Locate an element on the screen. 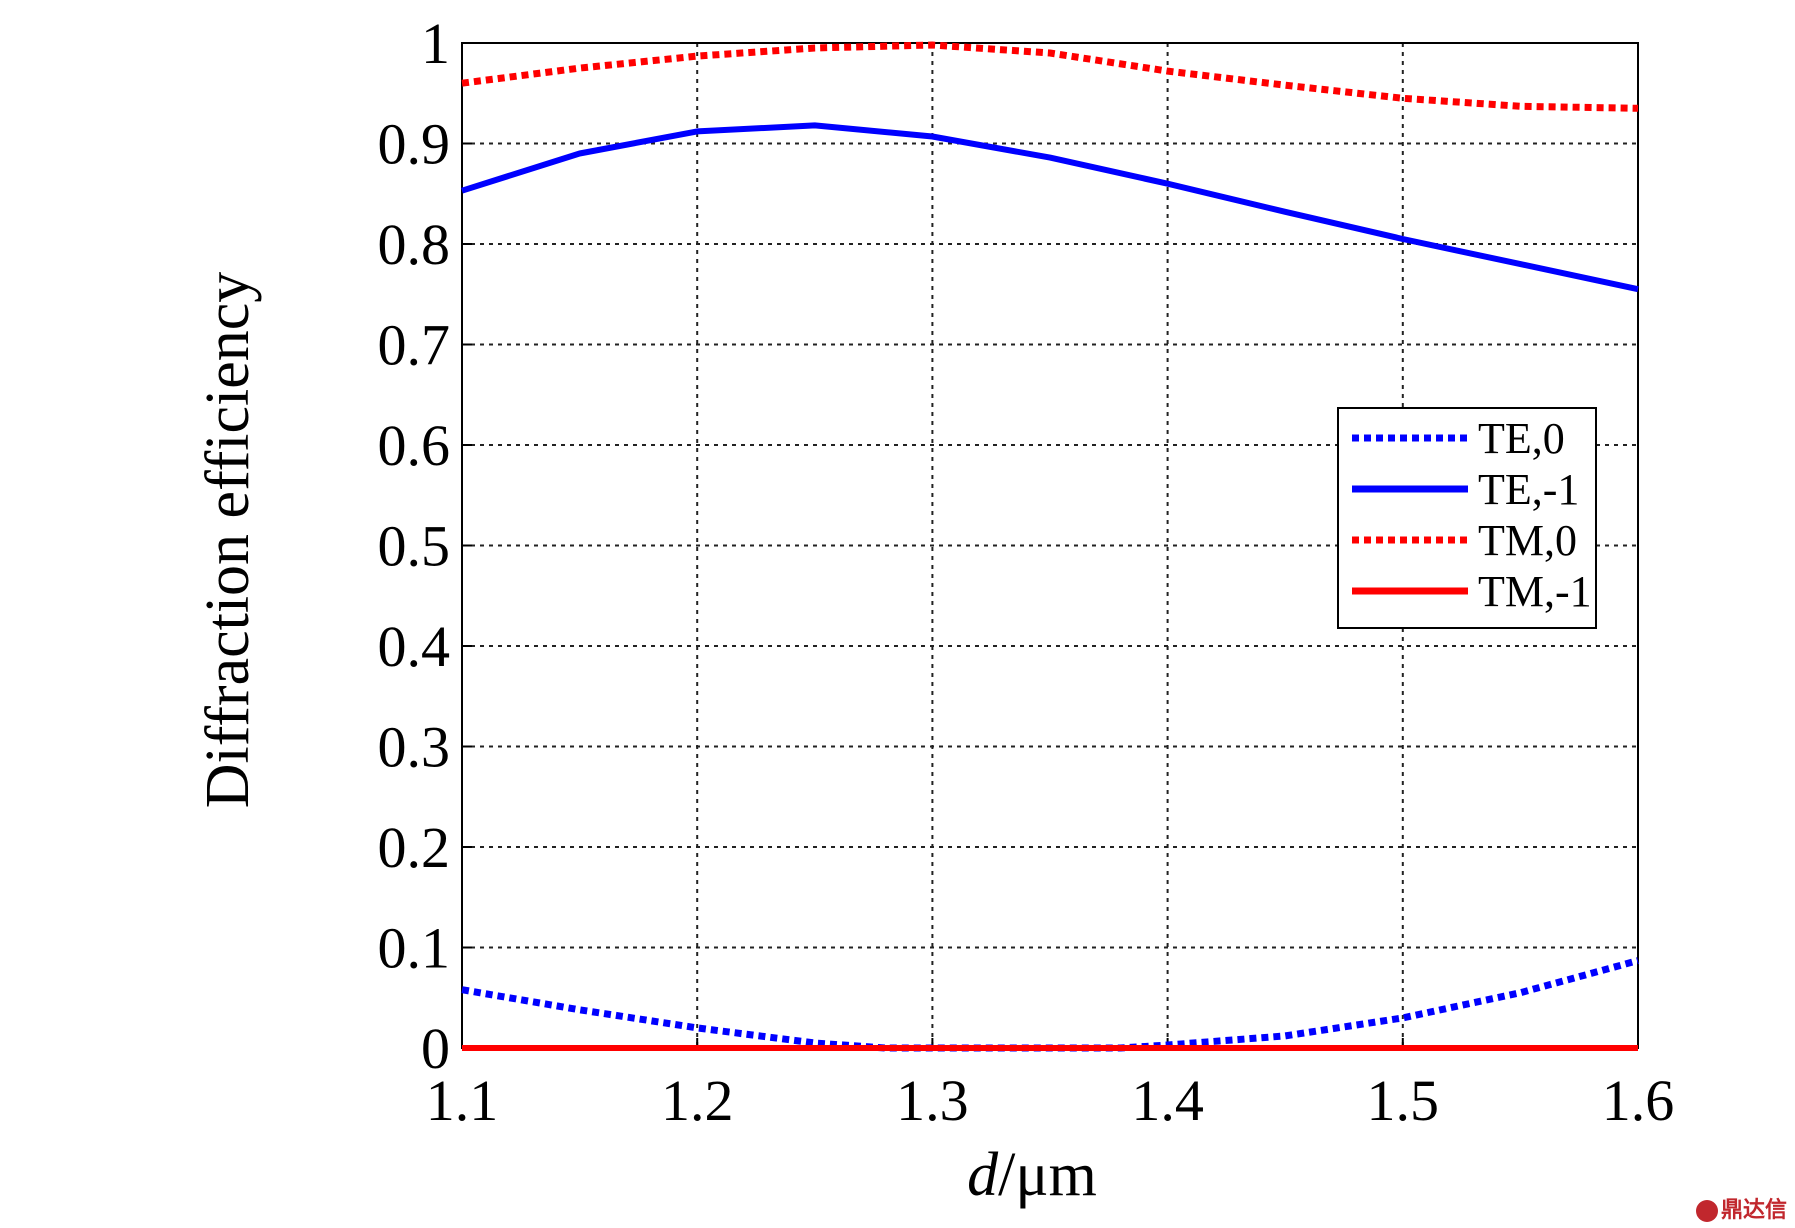 Image resolution: width=1795 pixels, height=1228 pixels. watermark-logo: 鼎达信 is located at coordinates (1741, 1208).